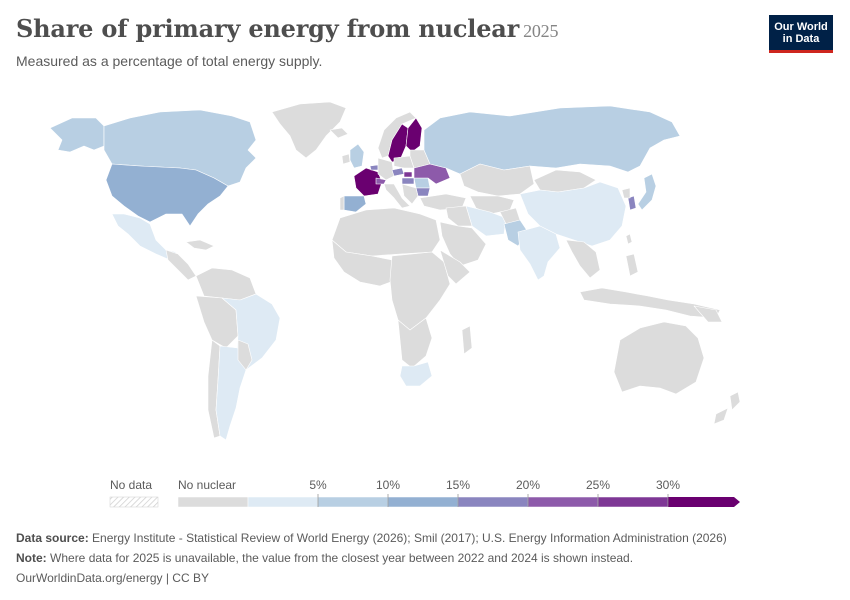  Describe the element at coordinates (408, 174) in the screenshot. I see `country-slovakia` at that location.